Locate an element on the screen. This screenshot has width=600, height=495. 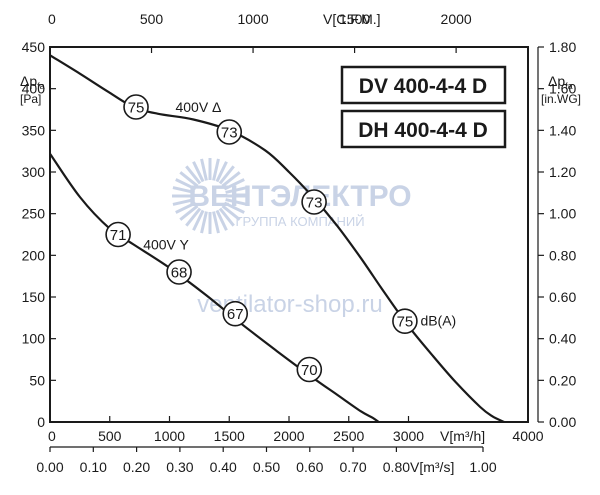
annotation-label-1: 400V Y is located at coordinates (166, 245).